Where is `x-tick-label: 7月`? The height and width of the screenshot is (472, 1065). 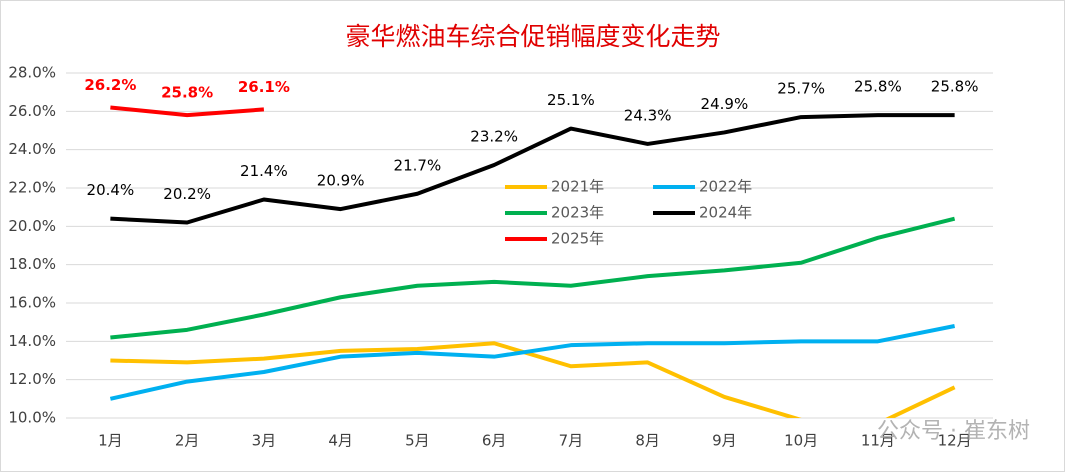
x-tick-label: 7月 is located at coordinates (571, 441).